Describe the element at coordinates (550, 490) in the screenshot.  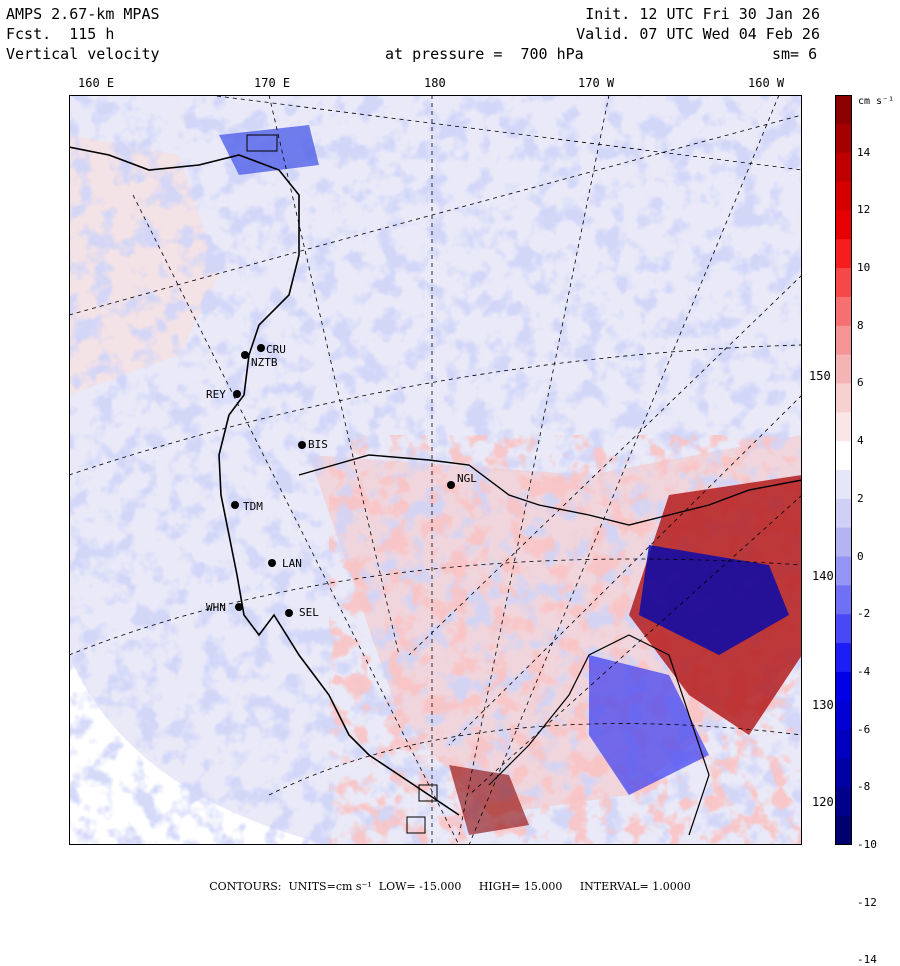
I see `ice-shelf-edge` at that location.